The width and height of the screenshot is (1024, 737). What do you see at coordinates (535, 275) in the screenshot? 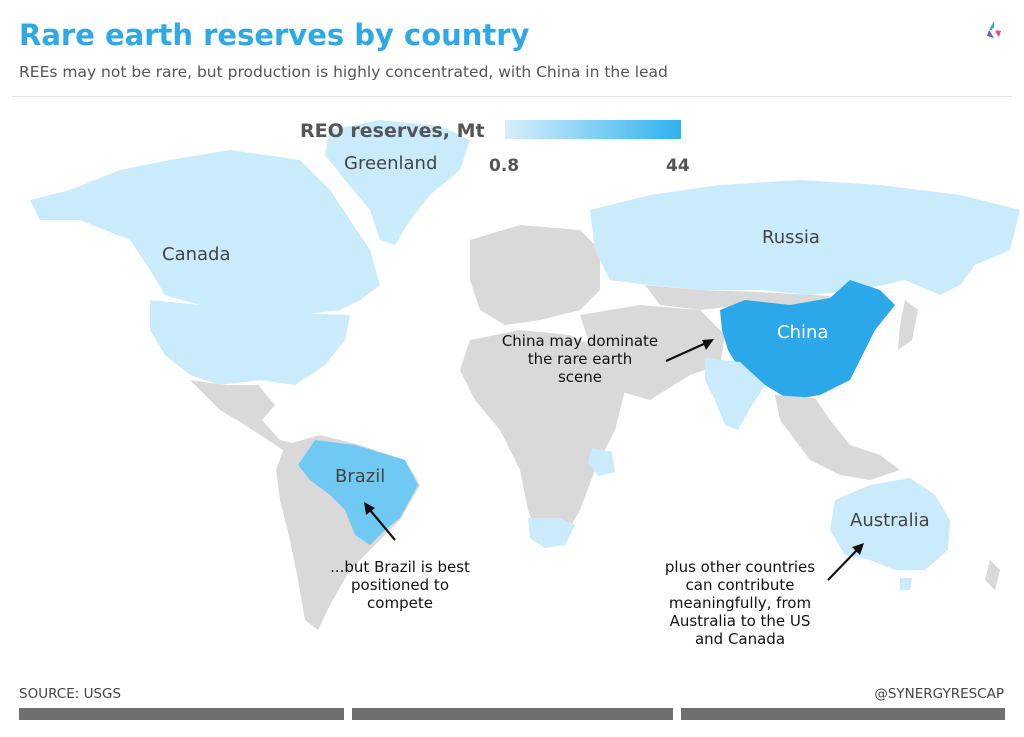
I see `region-europe` at bounding box center [535, 275].